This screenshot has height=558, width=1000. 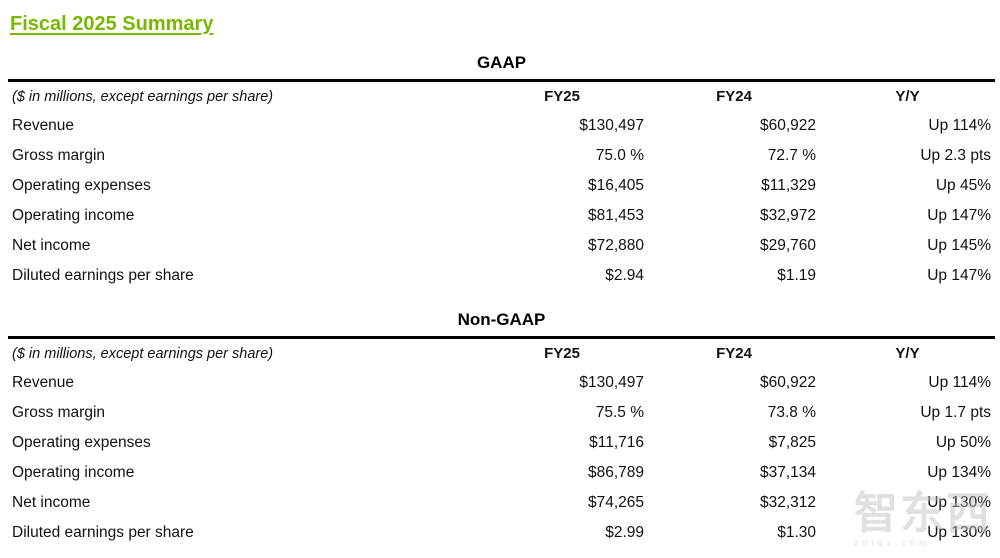 What do you see at coordinates (963, 442) in the screenshot?
I see `yy-value: Up 50%` at bounding box center [963, 442].